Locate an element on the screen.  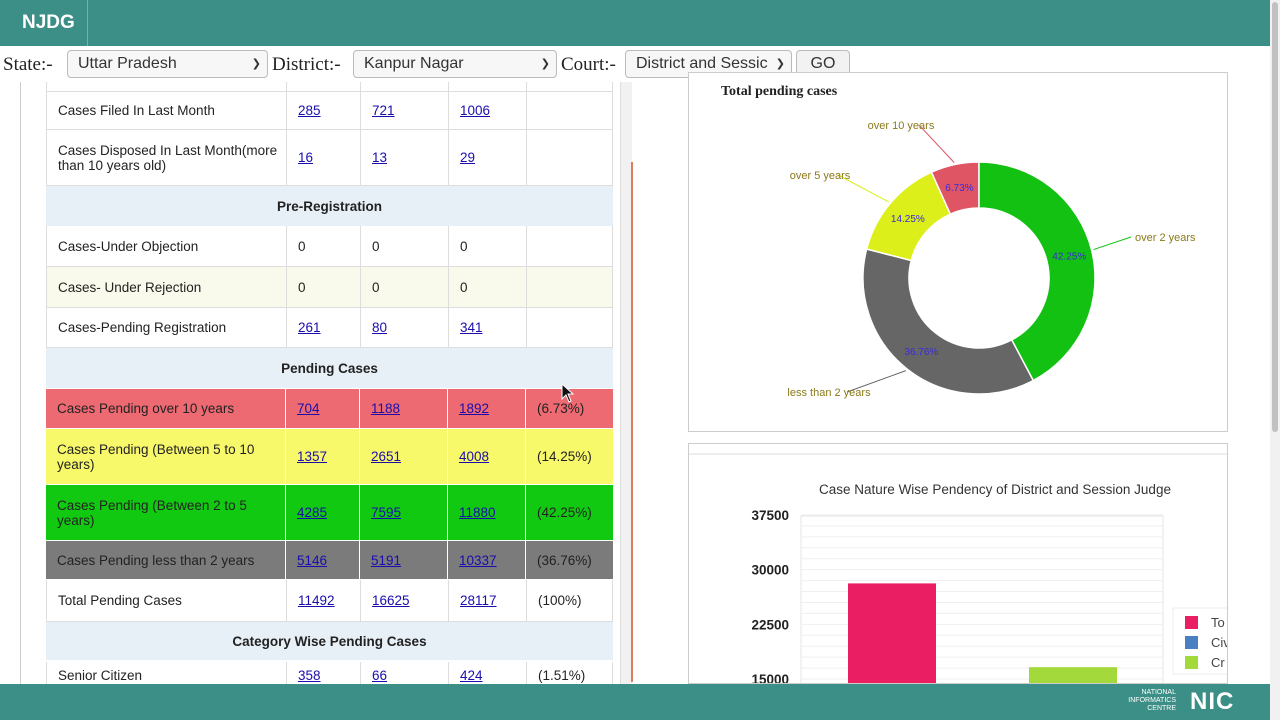
civil-link: 261 is located at coordinates (309, 327).